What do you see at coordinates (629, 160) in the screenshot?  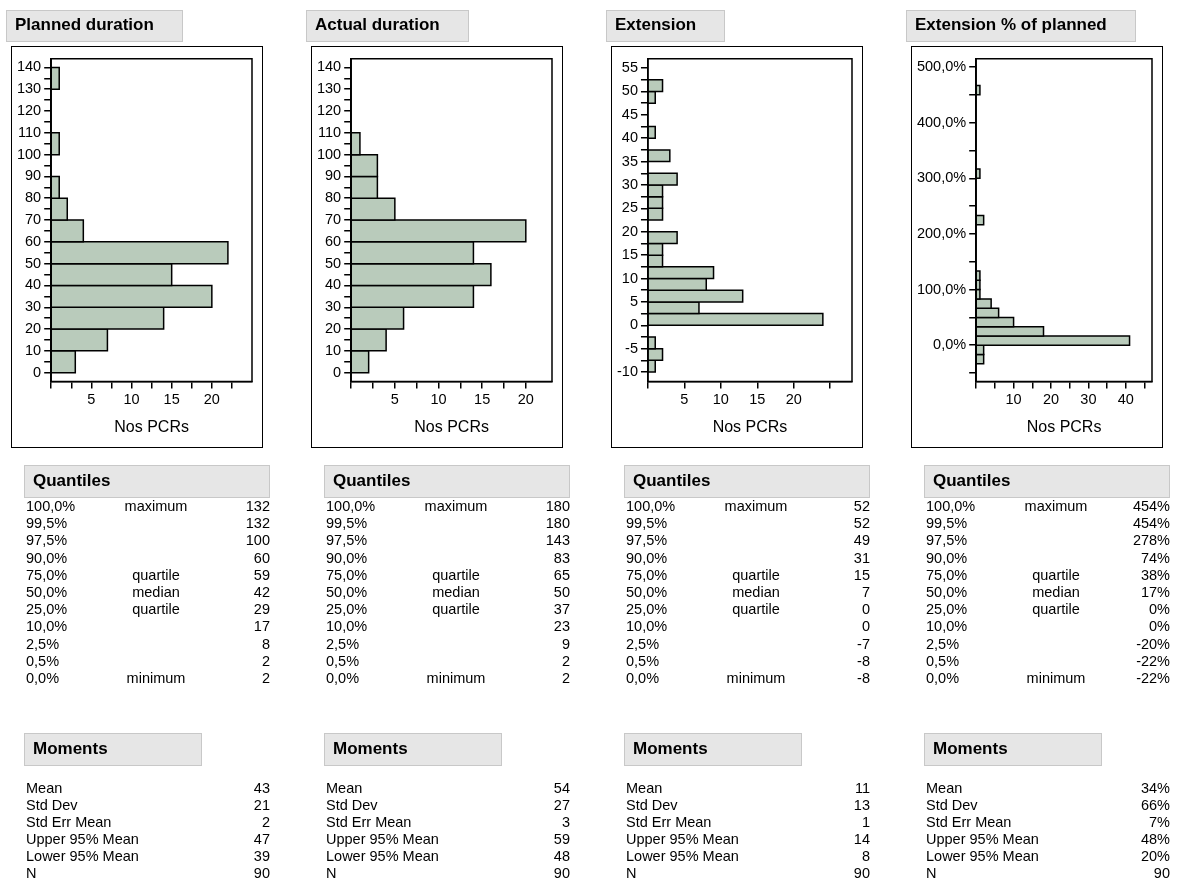 I see `y-tick-label: 35` at bounding box center [629, 160].